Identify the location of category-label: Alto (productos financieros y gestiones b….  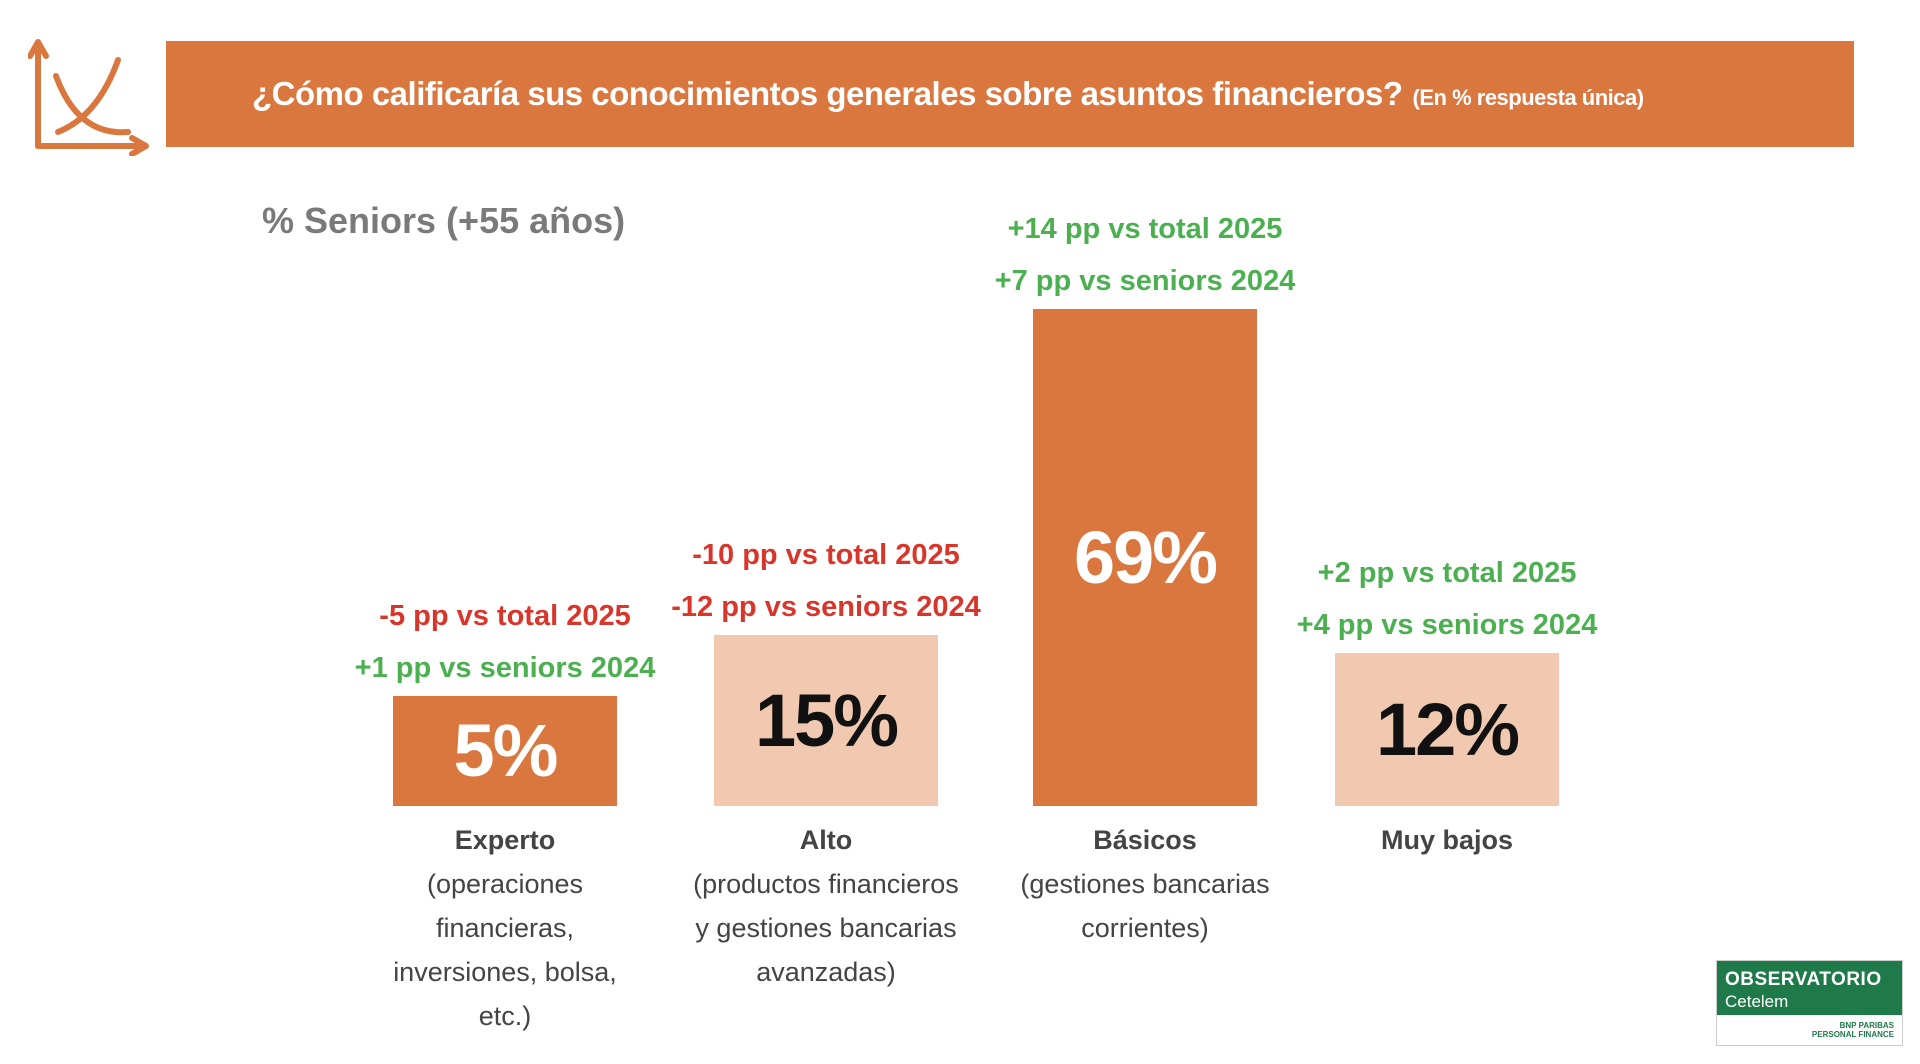
(826, 906).